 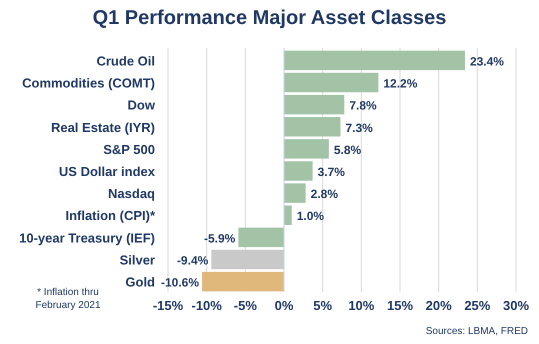 What do you see at coordinates (477, 305) in the screenshot?
I see `x-tick-label: 25%` at bounding box center [477, 305].